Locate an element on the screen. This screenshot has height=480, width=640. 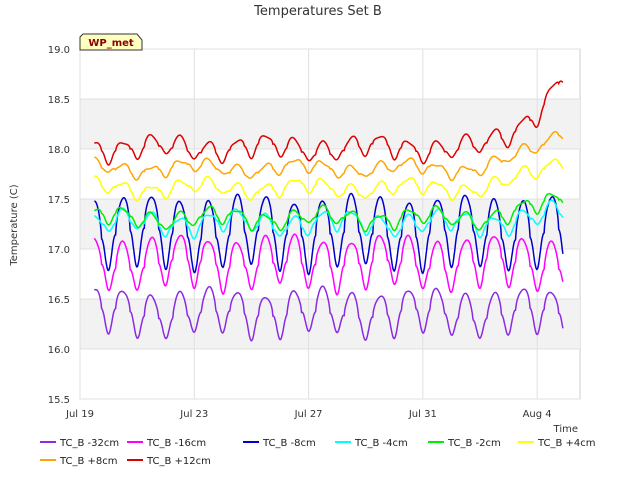
legend-entry: TC_B +8cm is located at coordinates (88, 461).